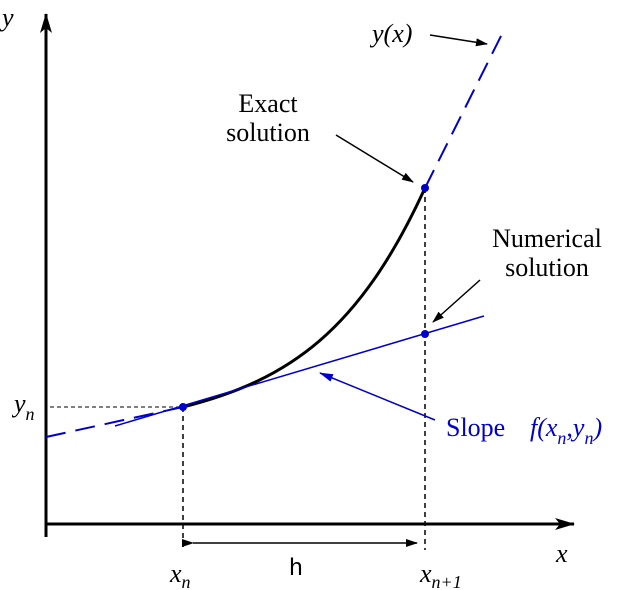  I want to click on axis-label: y, so click(7, 17).